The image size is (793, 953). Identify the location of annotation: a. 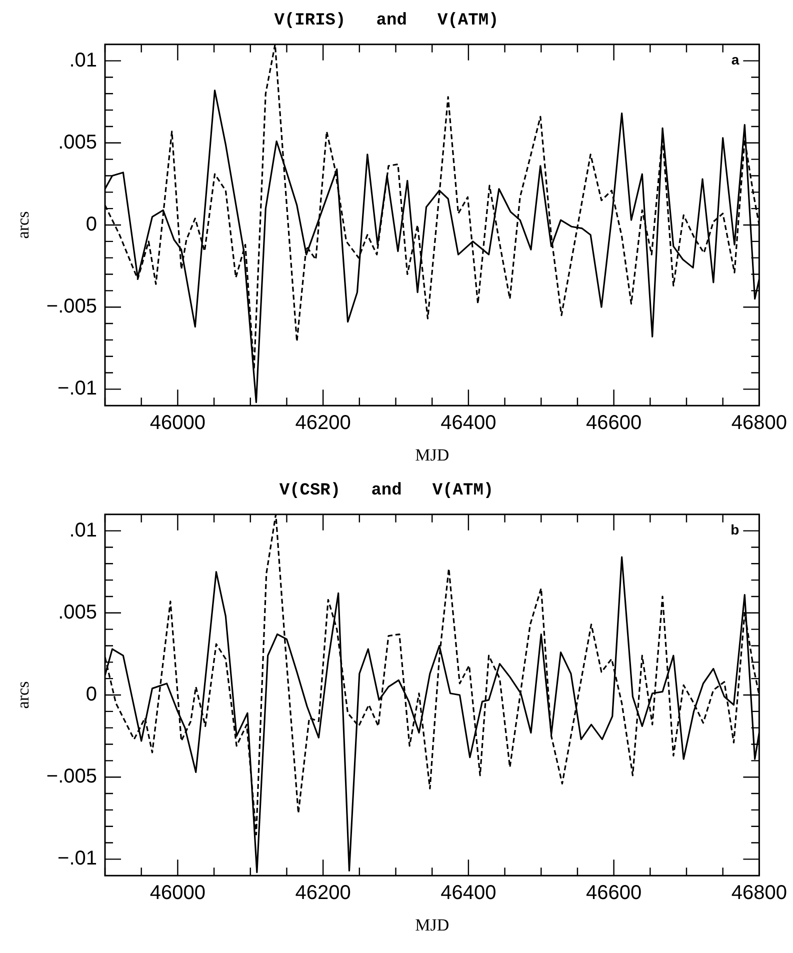
(735, 60).